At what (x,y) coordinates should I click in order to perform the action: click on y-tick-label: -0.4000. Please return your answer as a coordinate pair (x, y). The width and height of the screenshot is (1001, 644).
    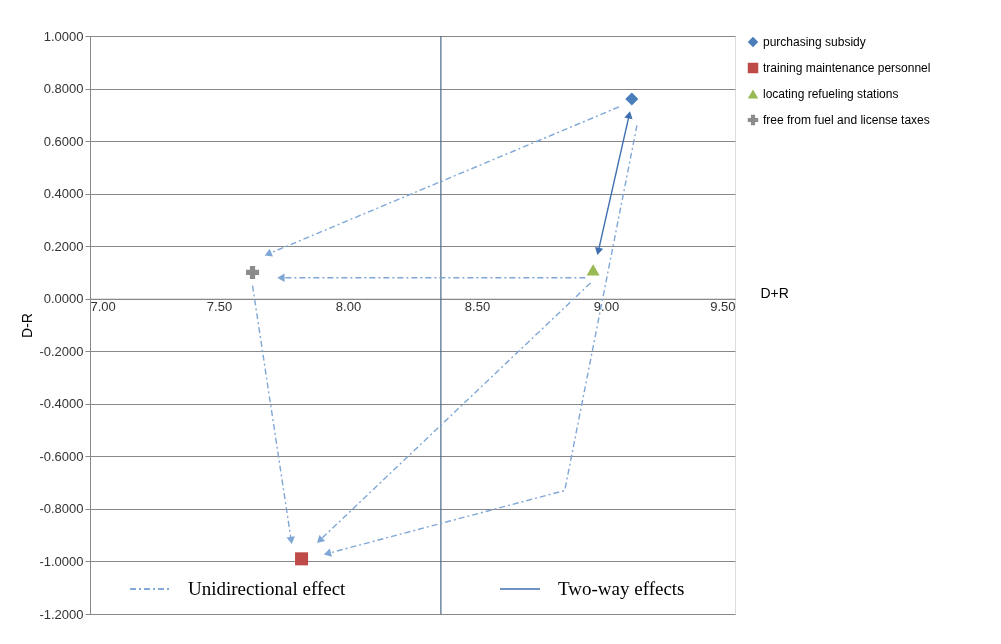
    Looking at the image, I should click on (61, 404).